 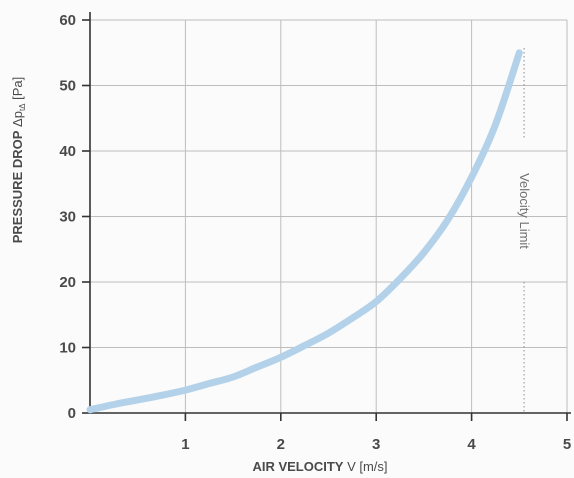 I want to click on velocity-limit-marker: Velocity Limit, so click(x=524, y=230).